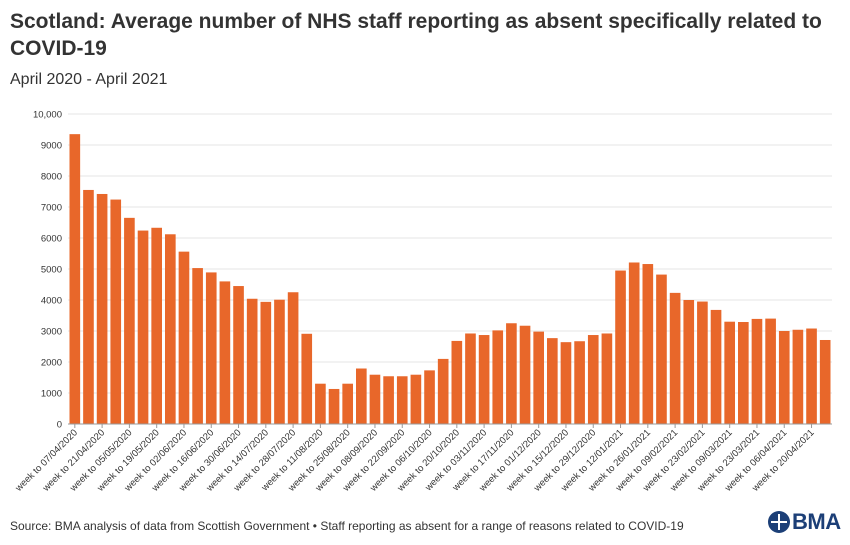  Describe the element at coordinates (51, 208) in the screenshot. I see `y-tick-label: 7000` at that location.